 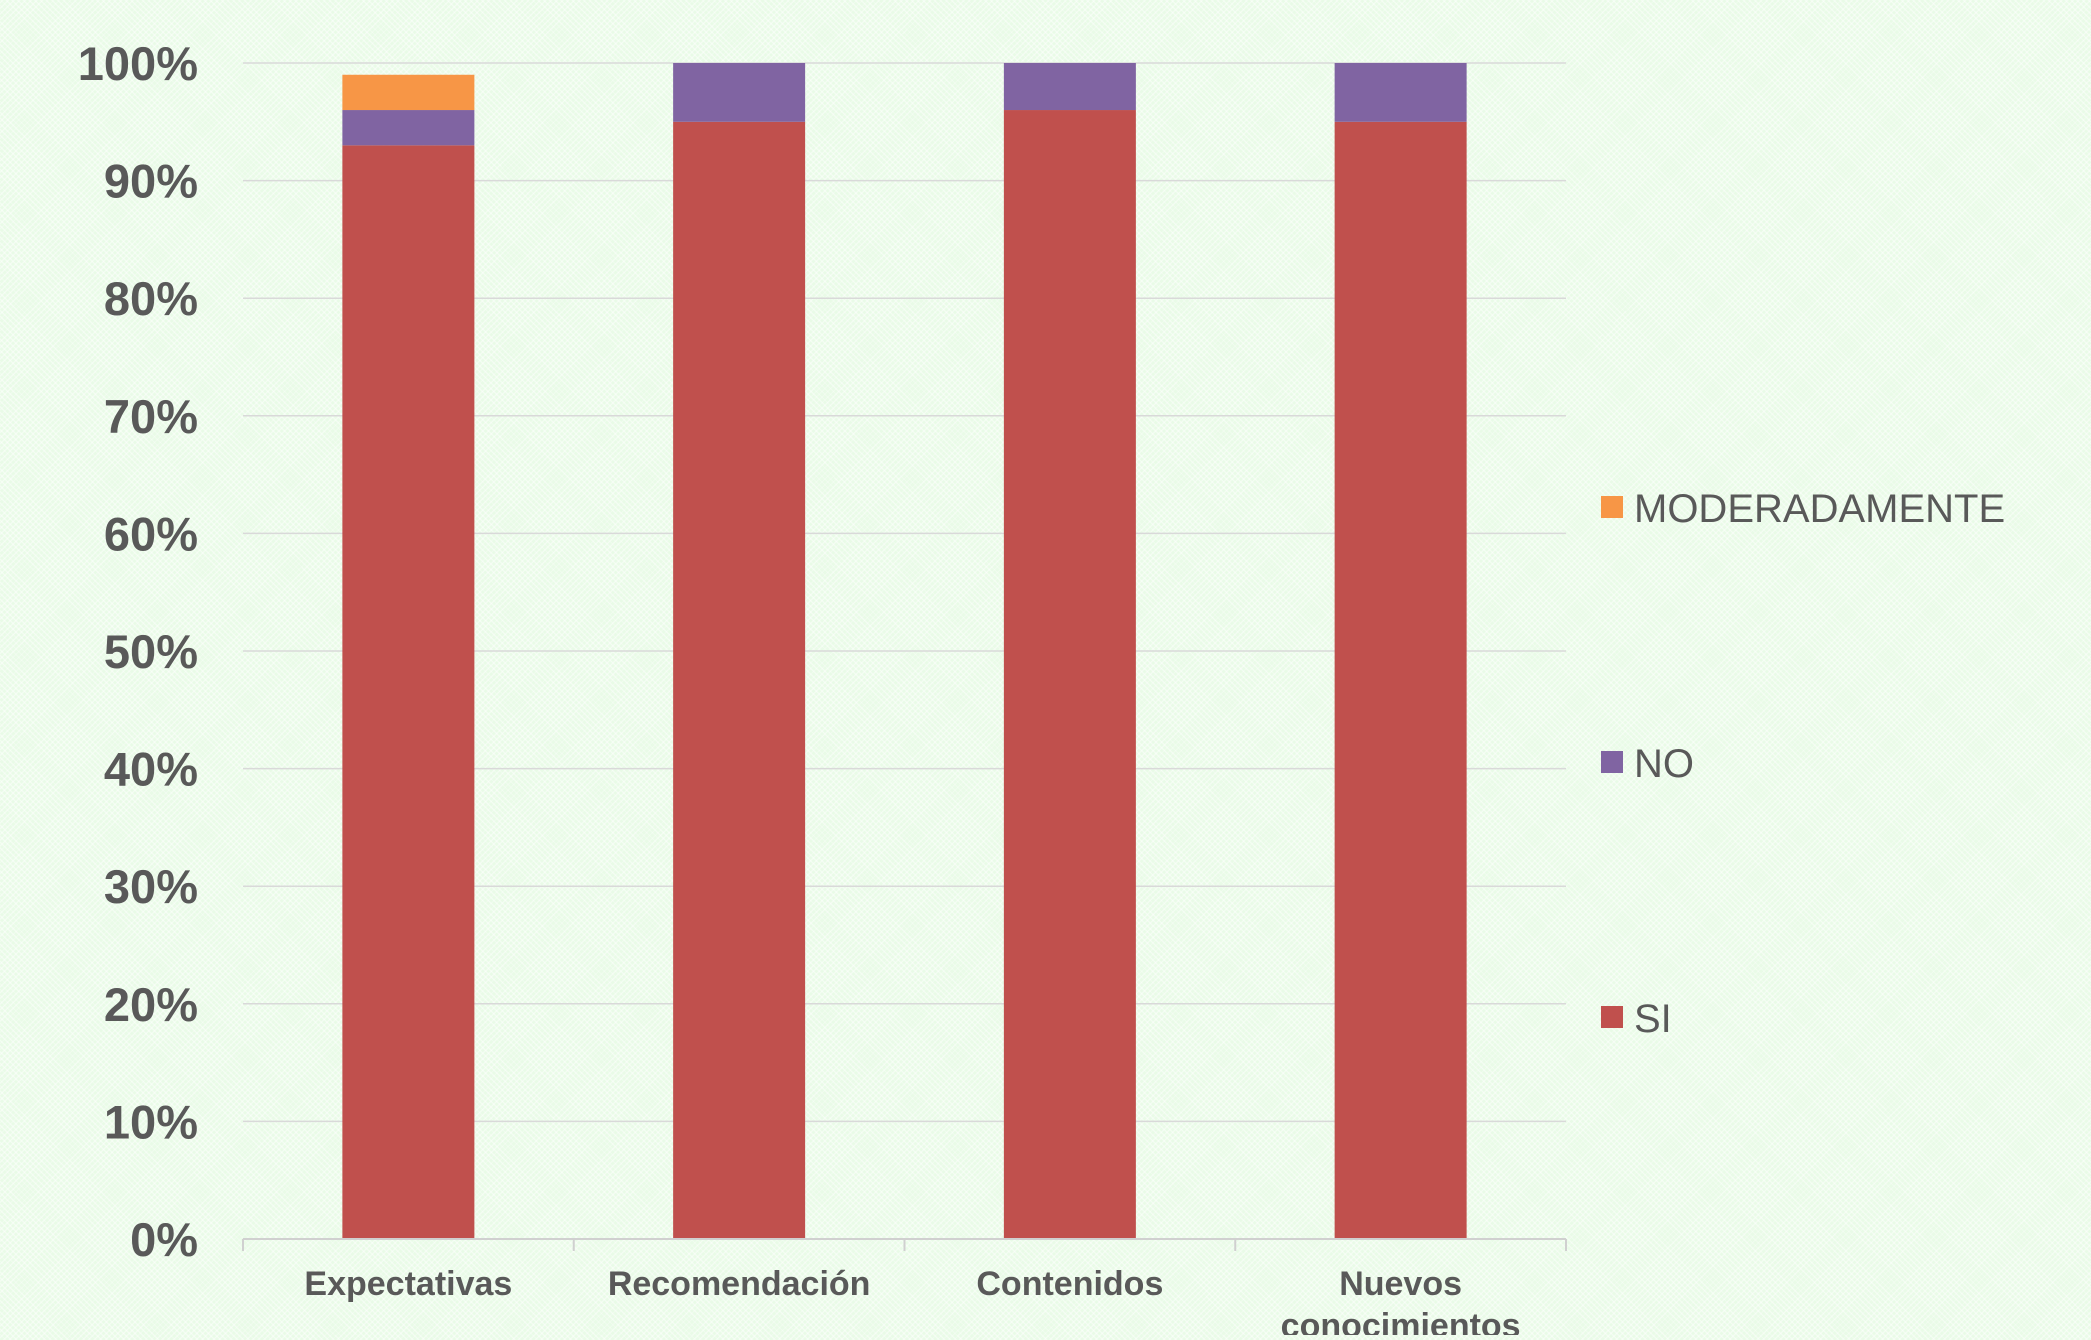 What do you see at coordinates (151, 769) in the screenshot?
I see `y-tick-label: 40%` at bounding box center [151, 769].